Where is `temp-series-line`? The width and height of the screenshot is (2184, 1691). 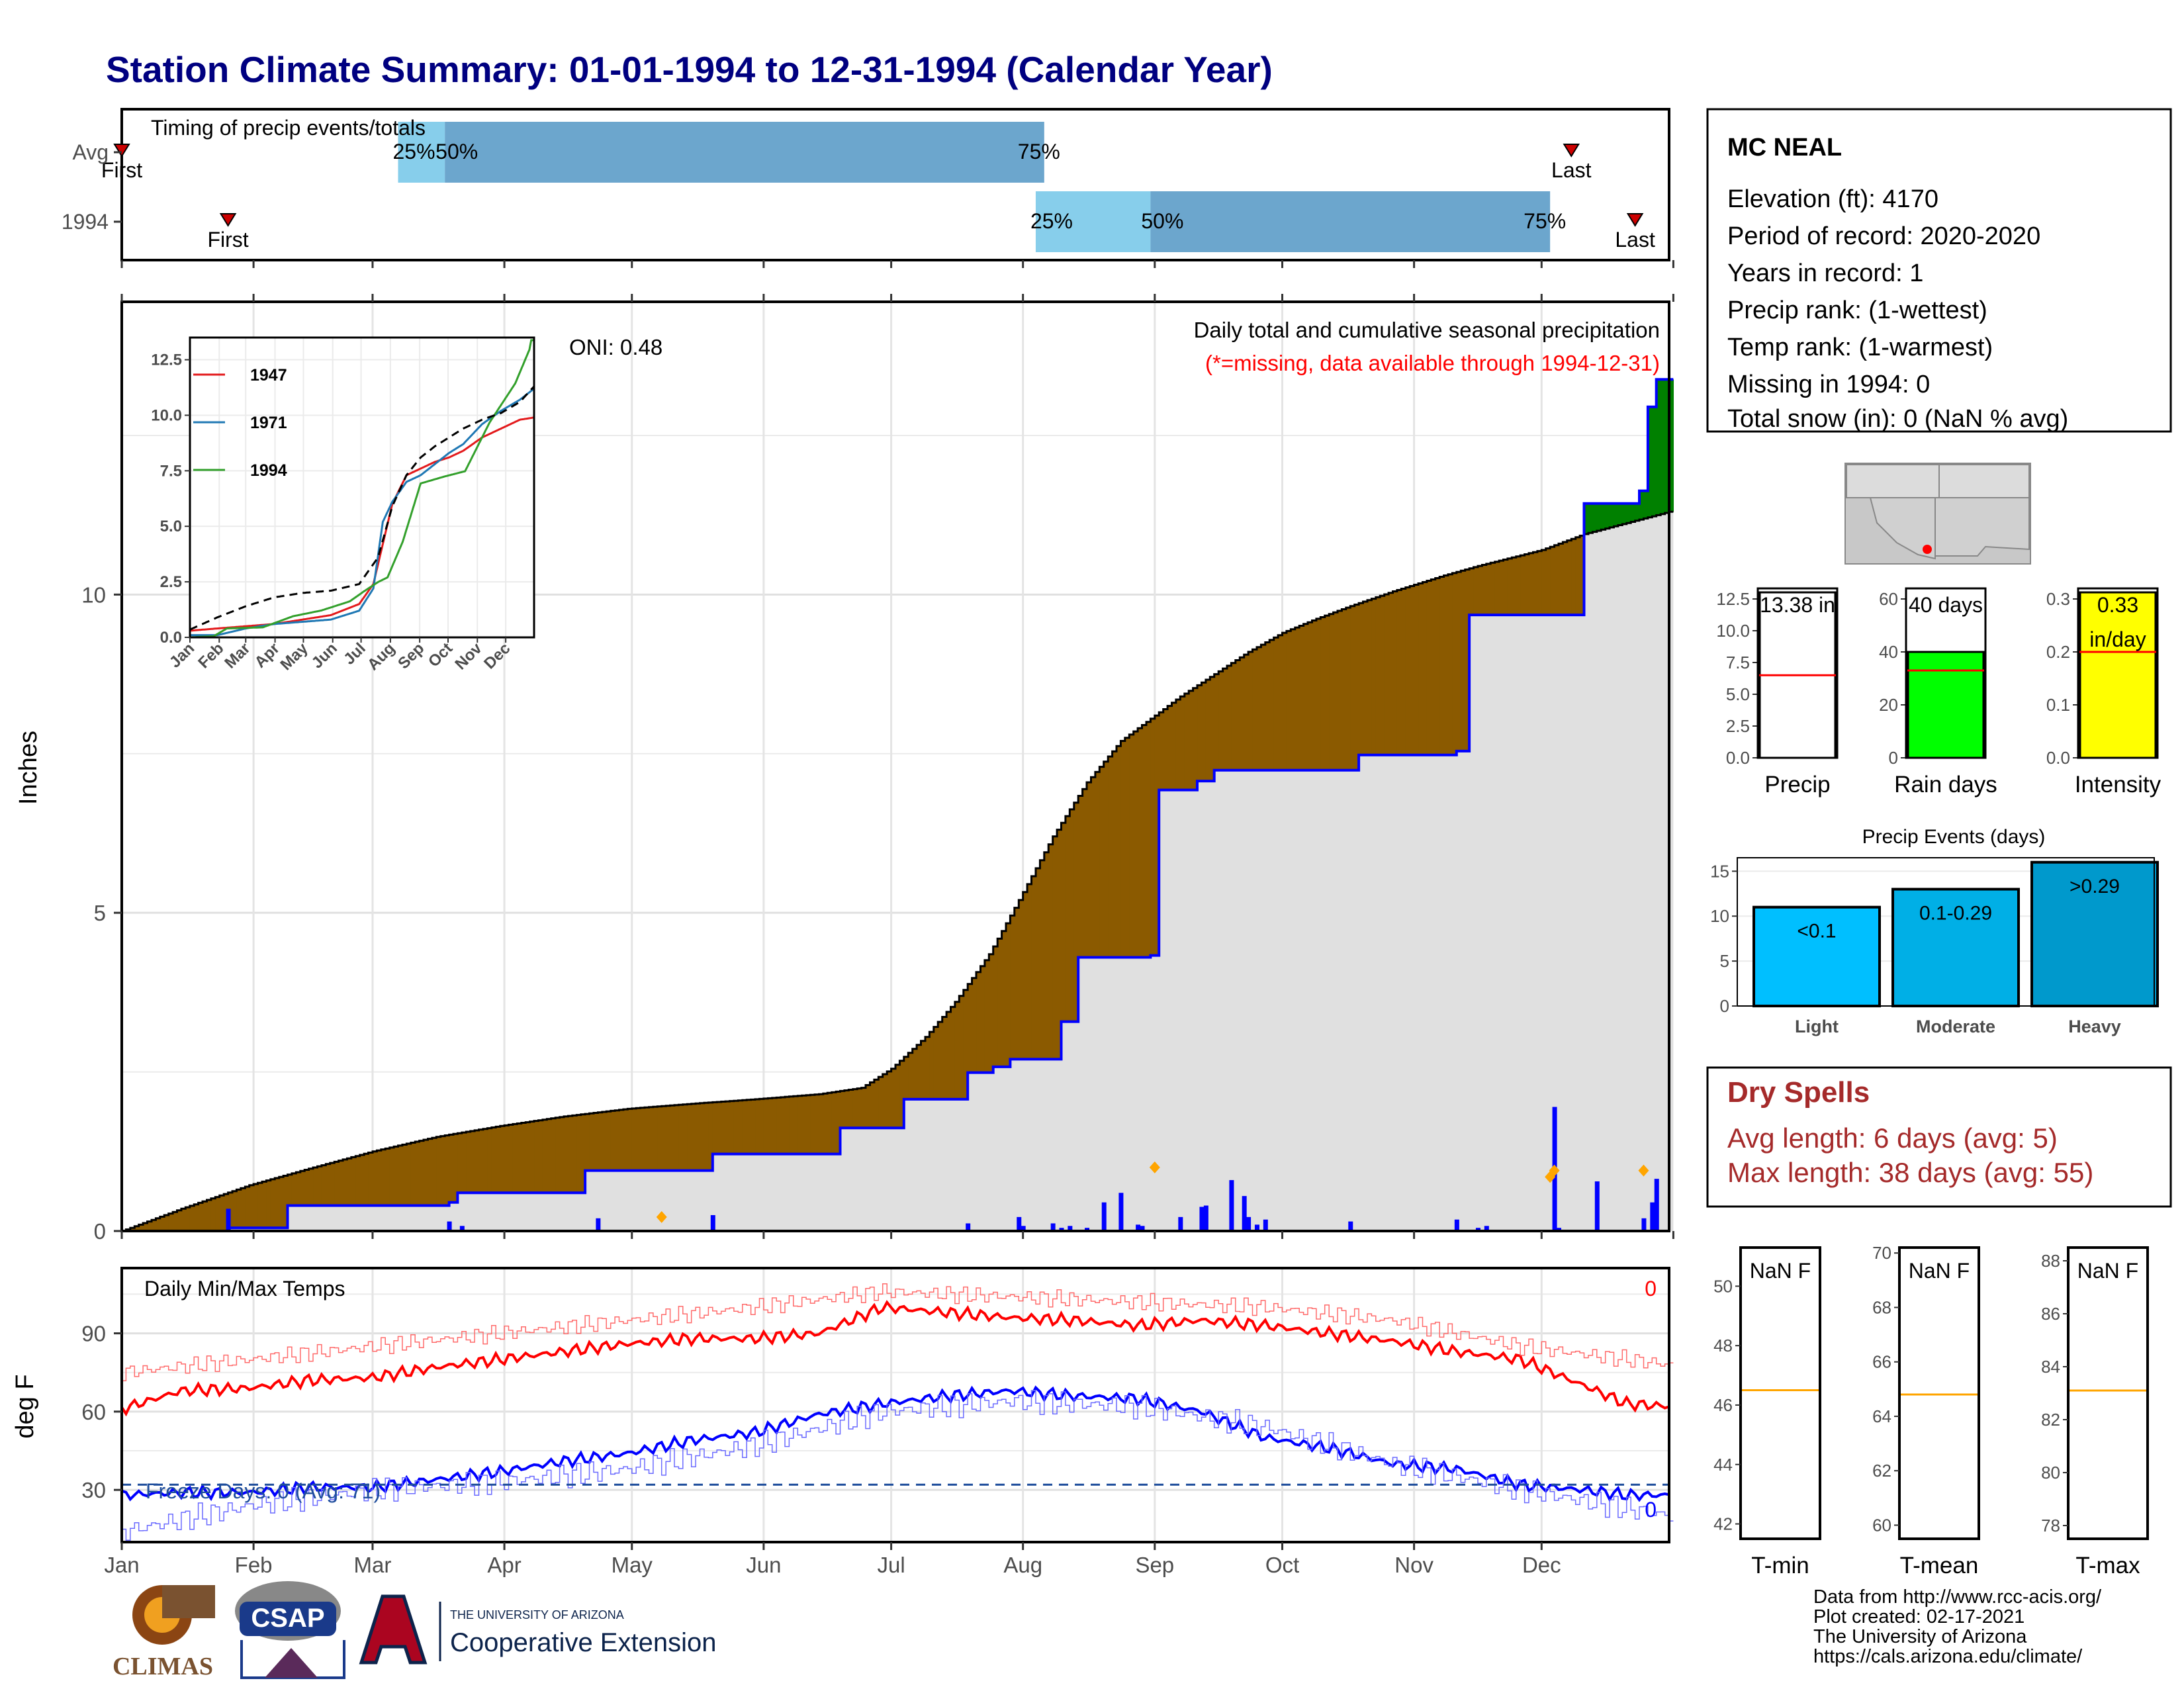 temp-series-line is located at coordinates (898, 1466).